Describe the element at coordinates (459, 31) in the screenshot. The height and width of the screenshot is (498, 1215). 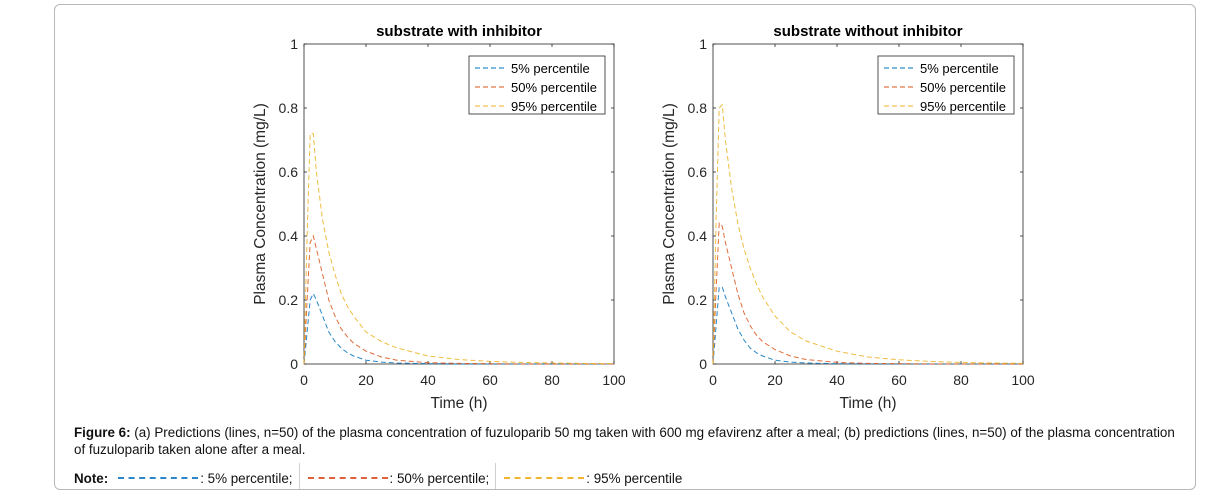
I see `chart-title: substrate with inhibitor` at that location.